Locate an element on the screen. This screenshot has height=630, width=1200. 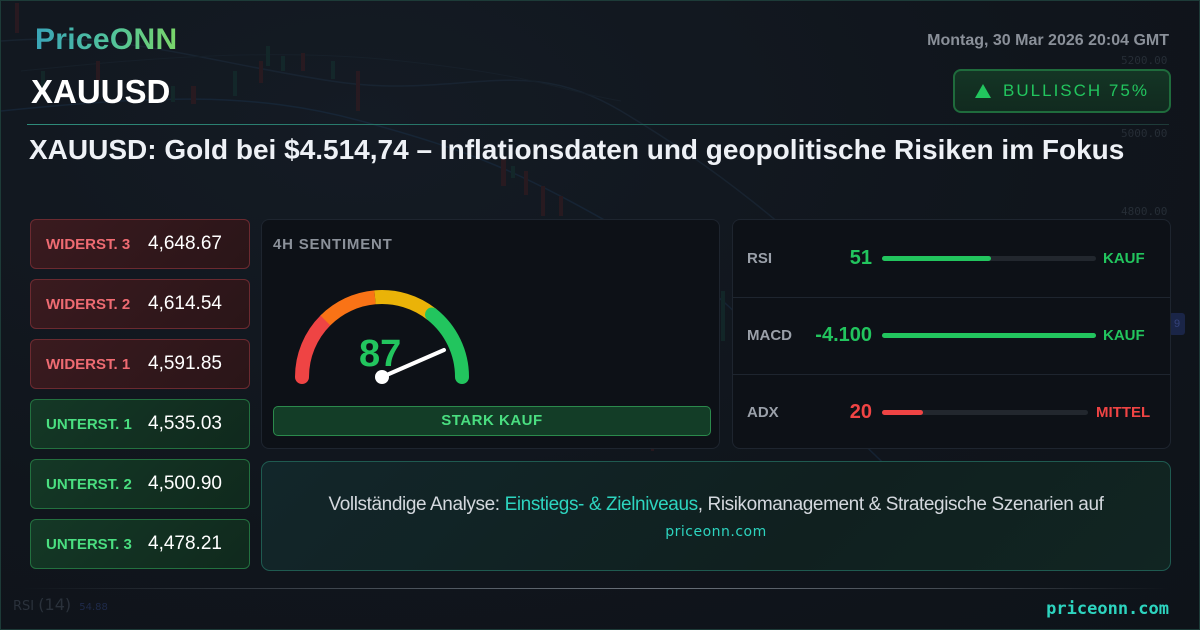
level-label: UNTERST. 3 is located at coordinates (89, 544).